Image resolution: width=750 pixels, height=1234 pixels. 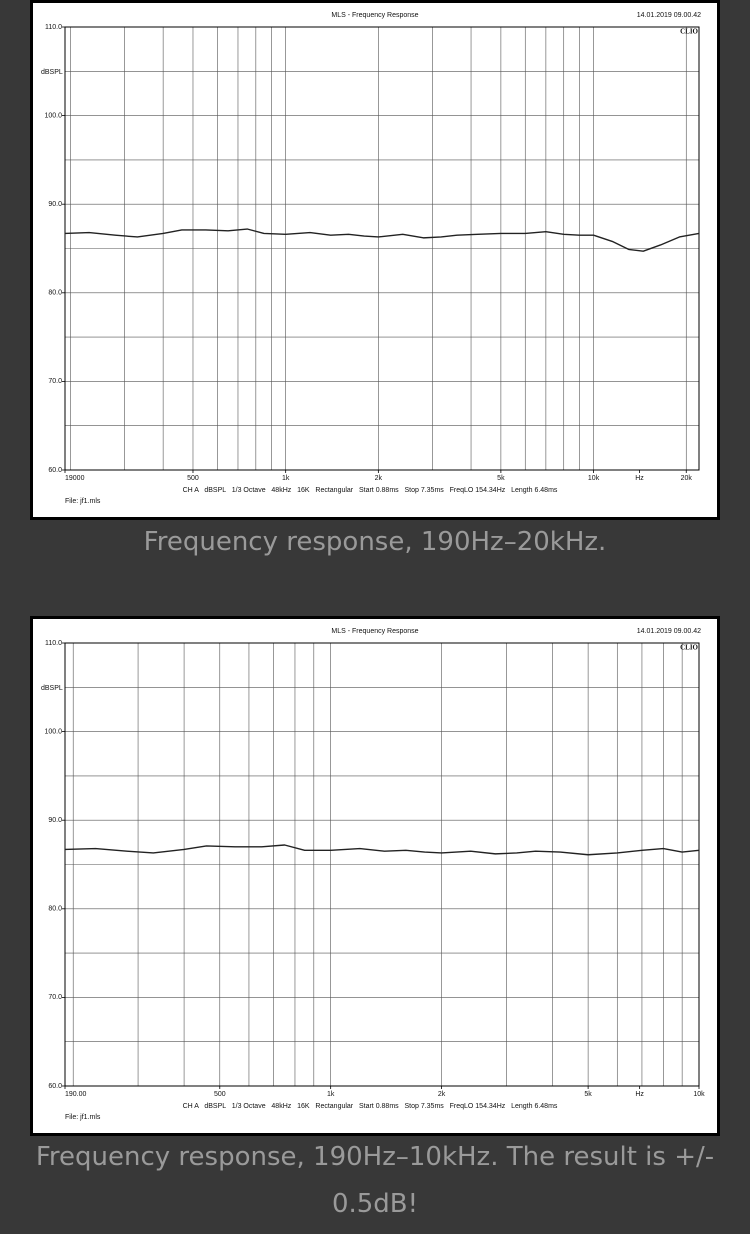 I want to click on caption: Frequency response, 190Hz–20kHz., so click(x=375, y=542).